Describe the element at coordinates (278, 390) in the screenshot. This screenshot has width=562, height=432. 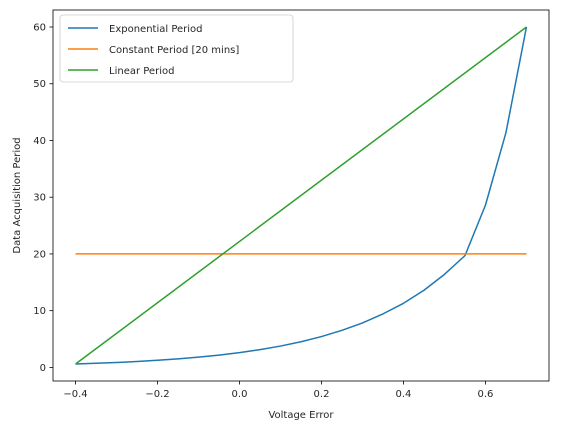
I see `x-axis: −0.4 −0.2 0.0 0.2 0.4 0.6` at that location.